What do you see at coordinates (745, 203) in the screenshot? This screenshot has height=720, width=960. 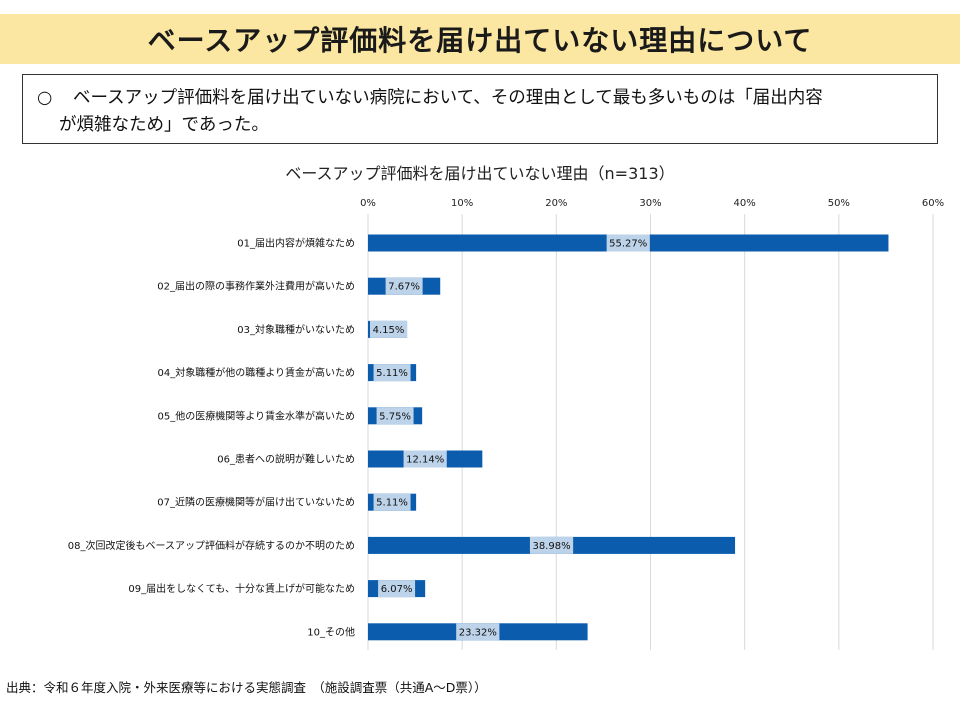 I see `x-tick-label: 40%` at bounding box center [745, 203].